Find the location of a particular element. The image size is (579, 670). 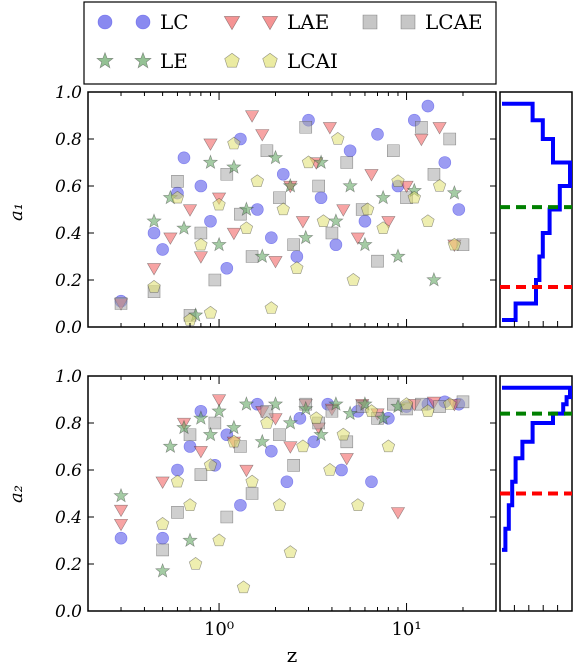

ytick-label: 0.2 is located at coordinates (68, 281).